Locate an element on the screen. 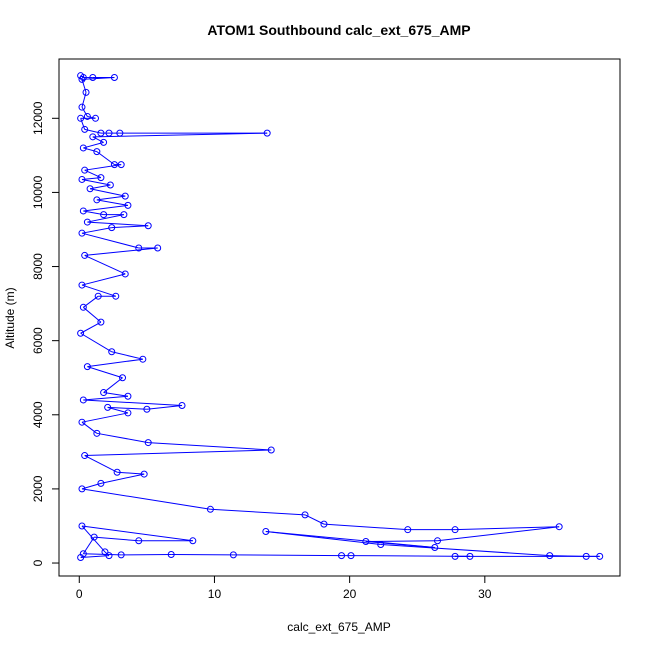  y-tick-label: 4000 is located at coordinates (38, 414).